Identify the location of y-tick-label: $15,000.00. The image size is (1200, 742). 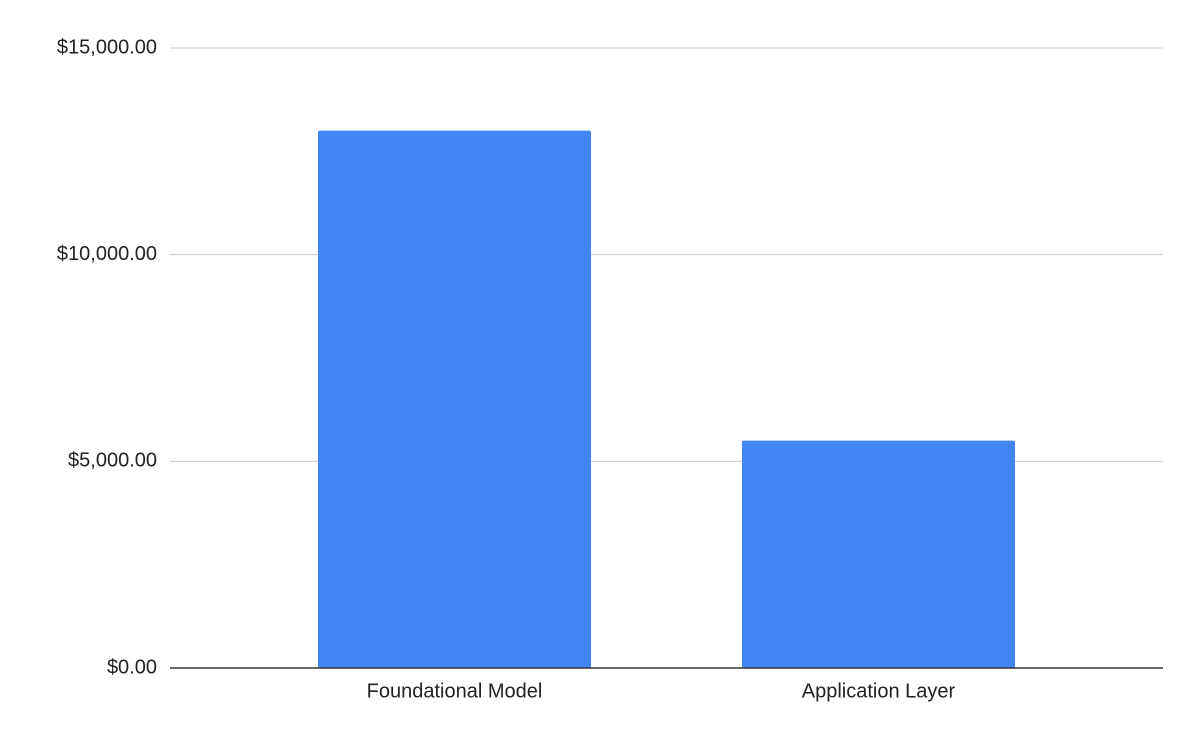
(107, 47).